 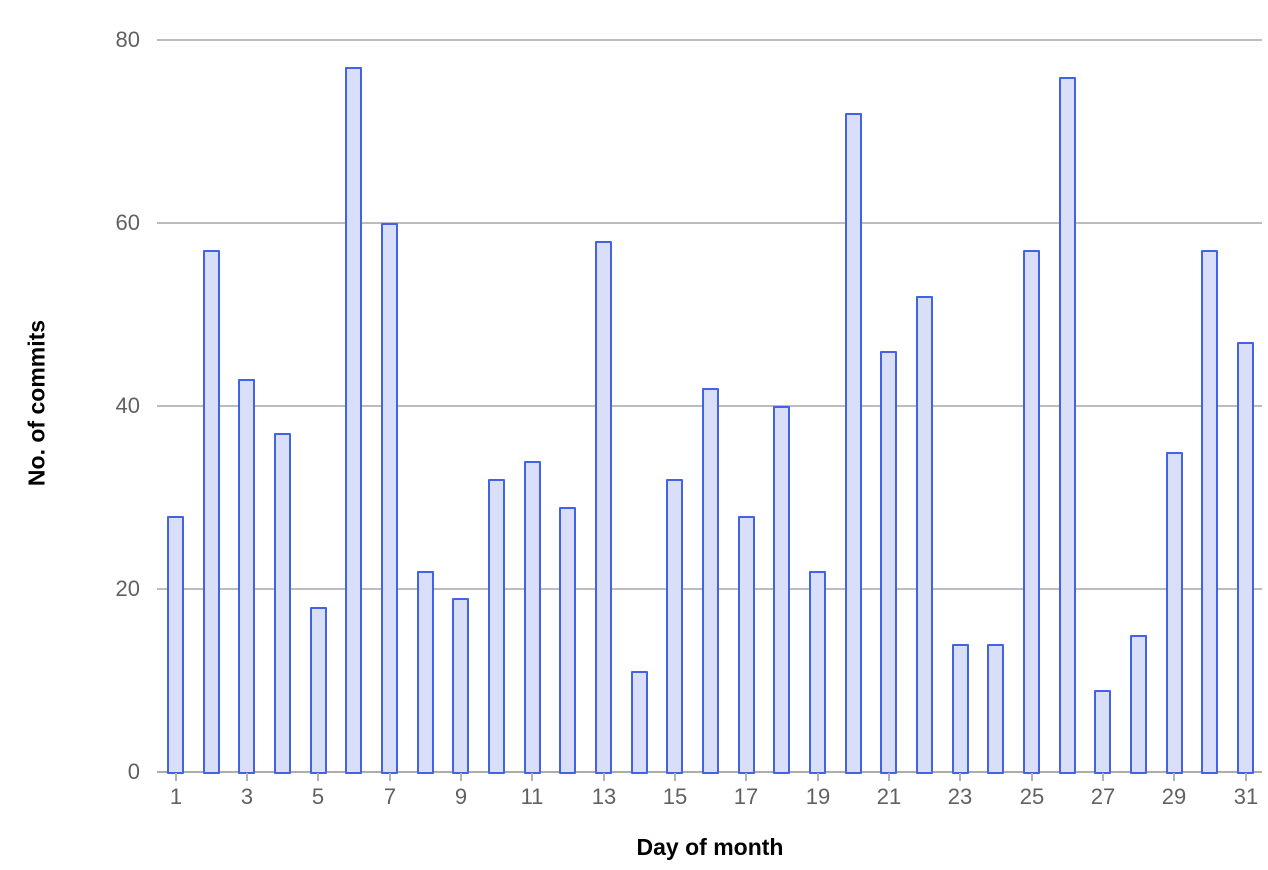 What do you see at coordinates (36, 403) in the screenshot?
I see `y-axis-title: No. of commits` at bounding box center [36, 403].